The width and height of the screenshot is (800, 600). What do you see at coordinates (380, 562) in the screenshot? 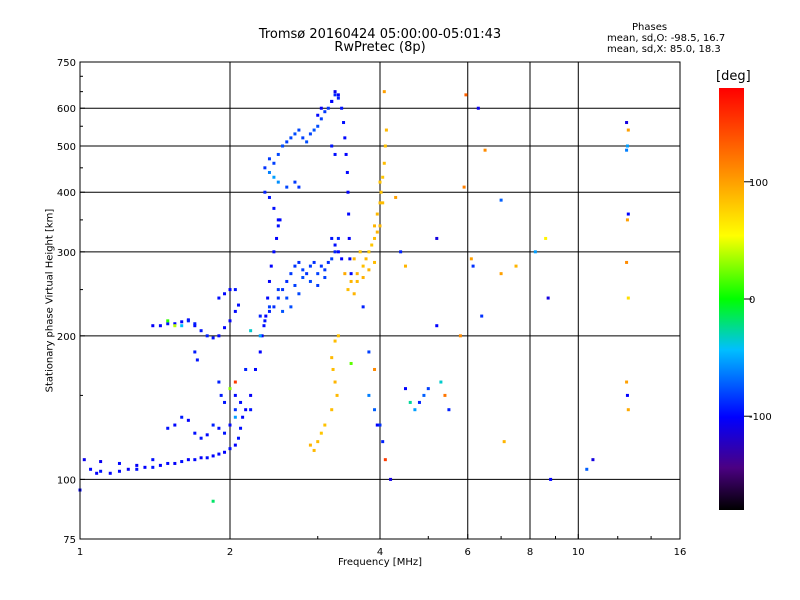
I see `x-axis-label: Frequency [MHz]` at bounding box center [380, 562].